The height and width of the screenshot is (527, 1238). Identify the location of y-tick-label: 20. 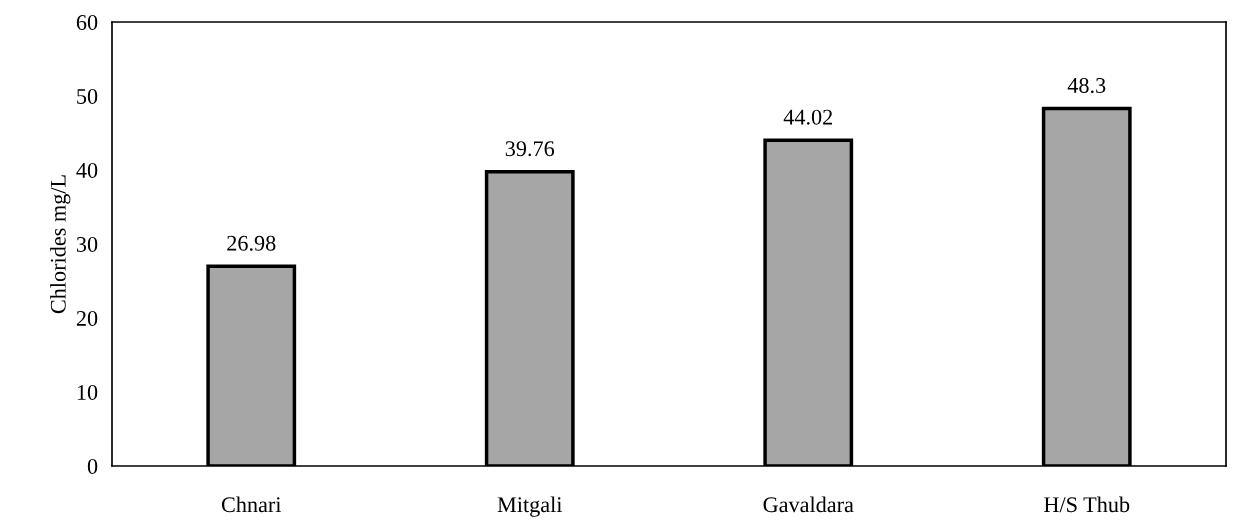
(87, 318).